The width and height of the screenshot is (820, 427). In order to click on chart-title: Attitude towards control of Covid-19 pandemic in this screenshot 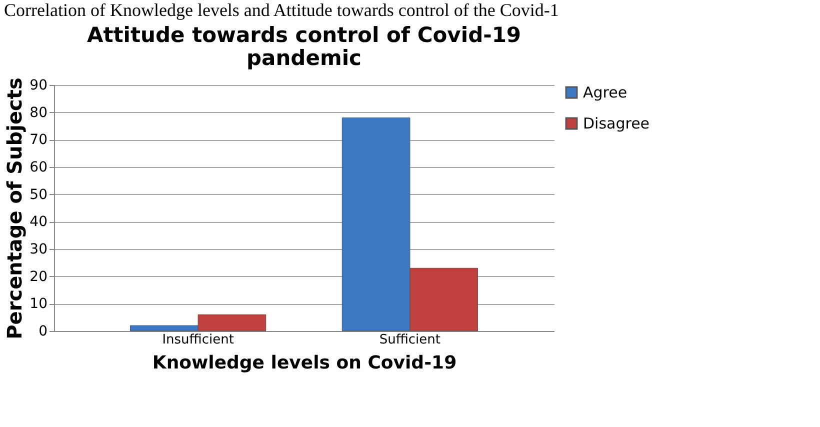, I will do `click(304, 46)`.